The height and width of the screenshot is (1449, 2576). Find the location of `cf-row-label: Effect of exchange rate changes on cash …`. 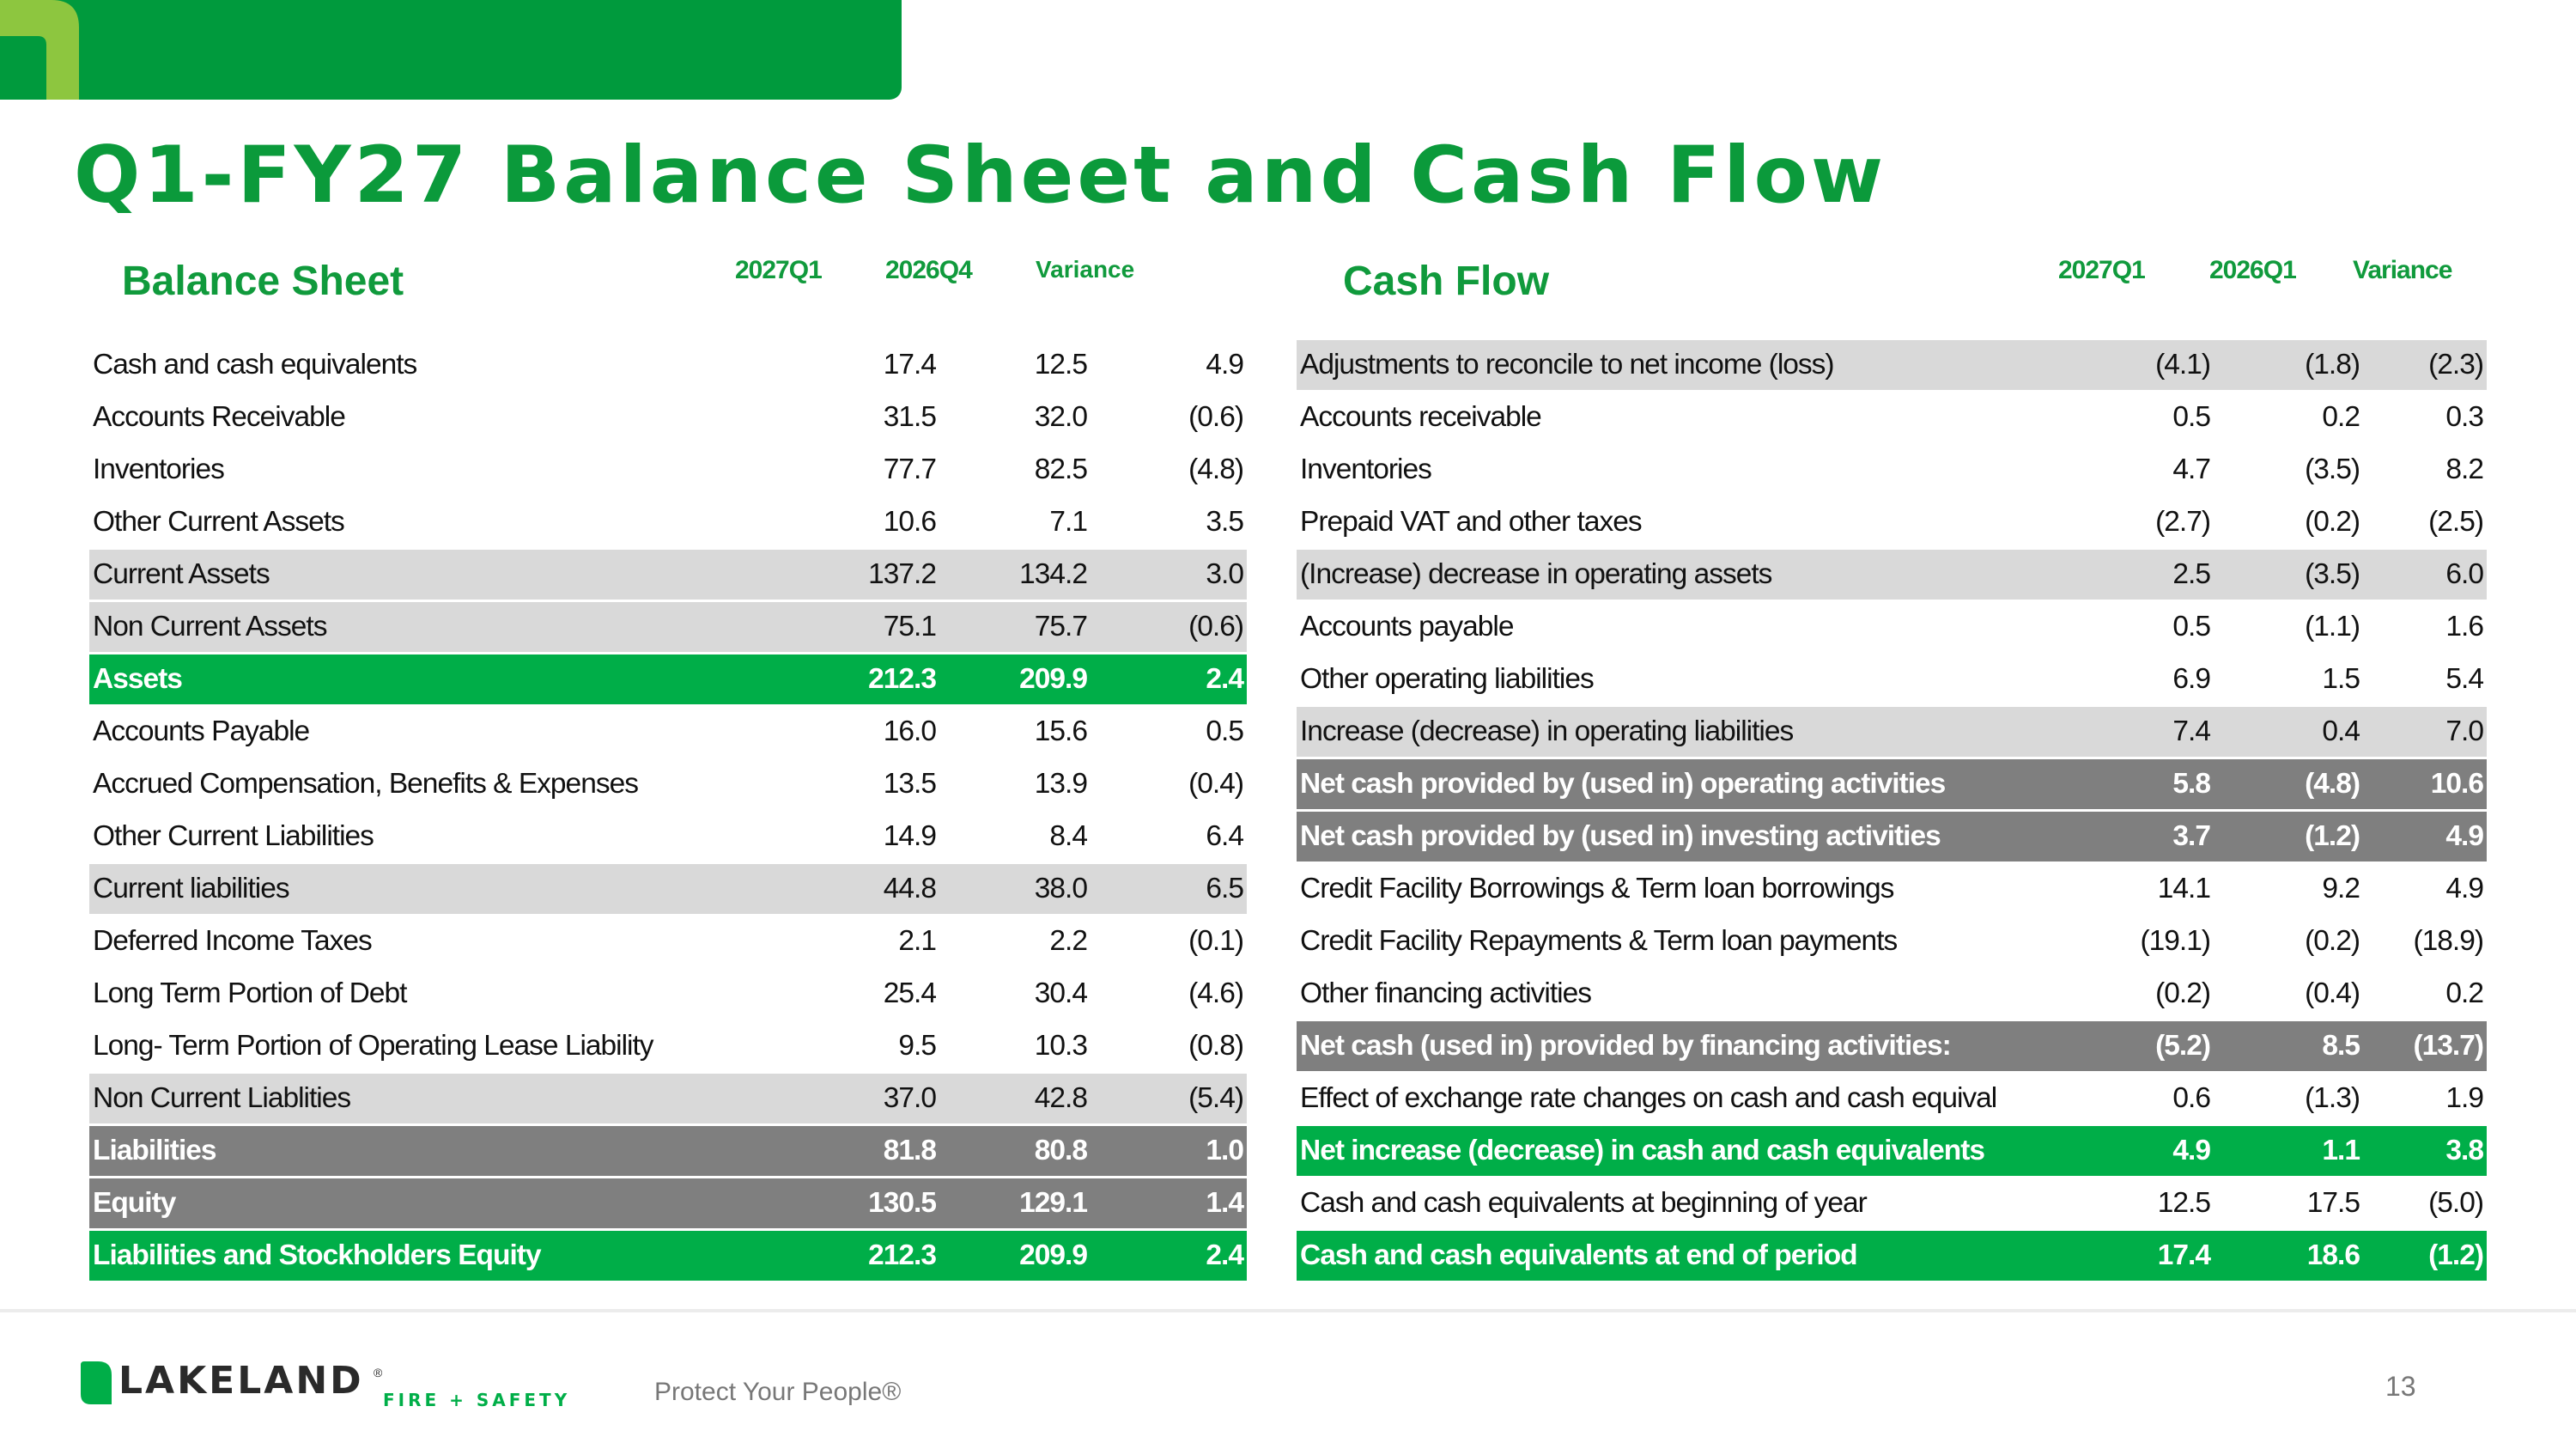

cf-row-label: Effect of exchange rate changes on cash … is located at coordinates (1684, 1100).